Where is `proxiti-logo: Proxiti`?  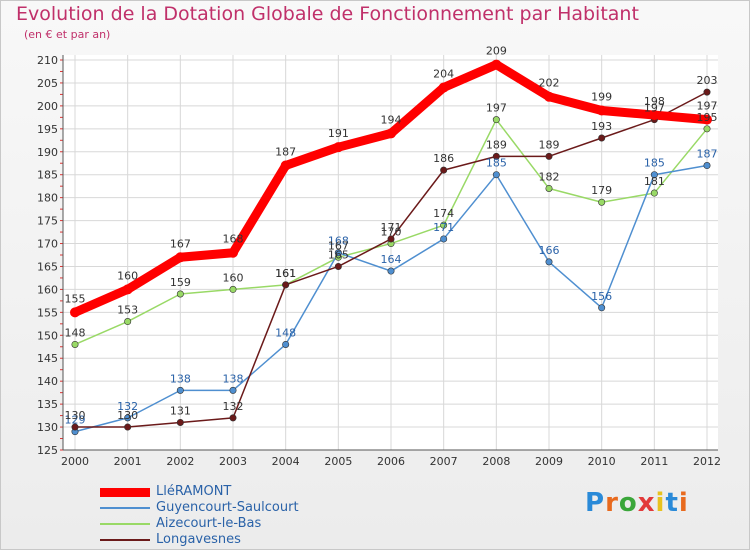
proxiti-logo: Proxiti is located at coordinates (637, 503).